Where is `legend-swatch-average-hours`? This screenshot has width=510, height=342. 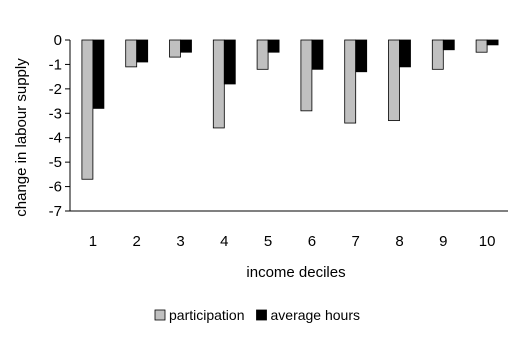 legend-swatch-average-hours is located at coordinates (261, 315).